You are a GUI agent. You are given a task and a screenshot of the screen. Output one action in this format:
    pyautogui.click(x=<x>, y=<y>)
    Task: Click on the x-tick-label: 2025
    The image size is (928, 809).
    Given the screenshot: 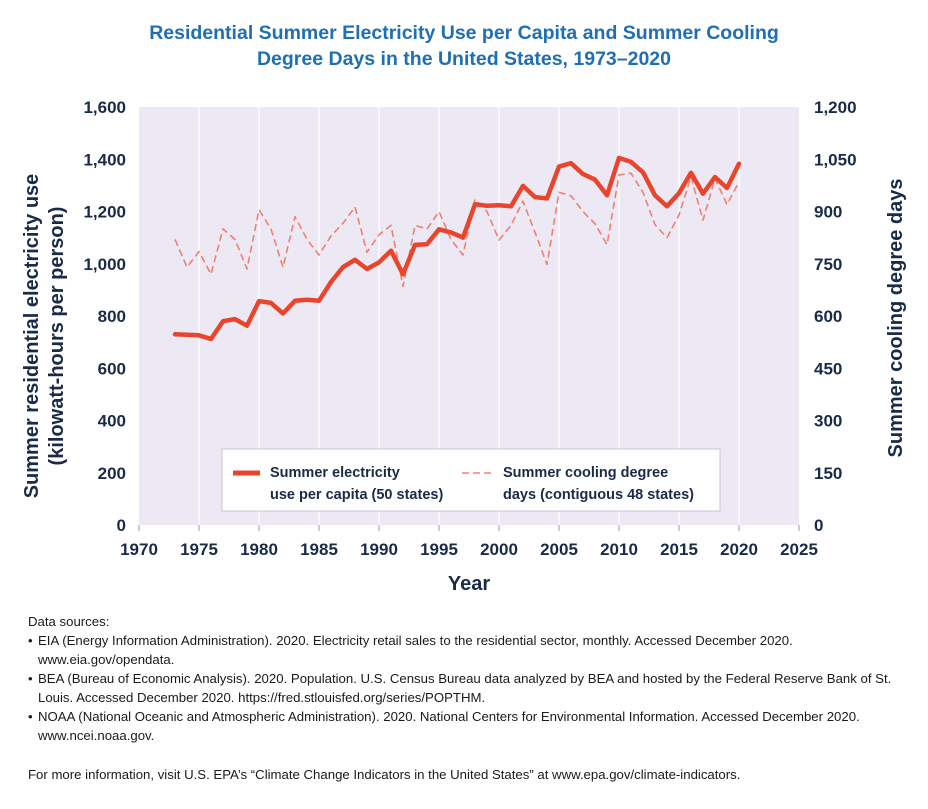 What is the action you would take?
    pyautogui.click(x=799, y=549)
    